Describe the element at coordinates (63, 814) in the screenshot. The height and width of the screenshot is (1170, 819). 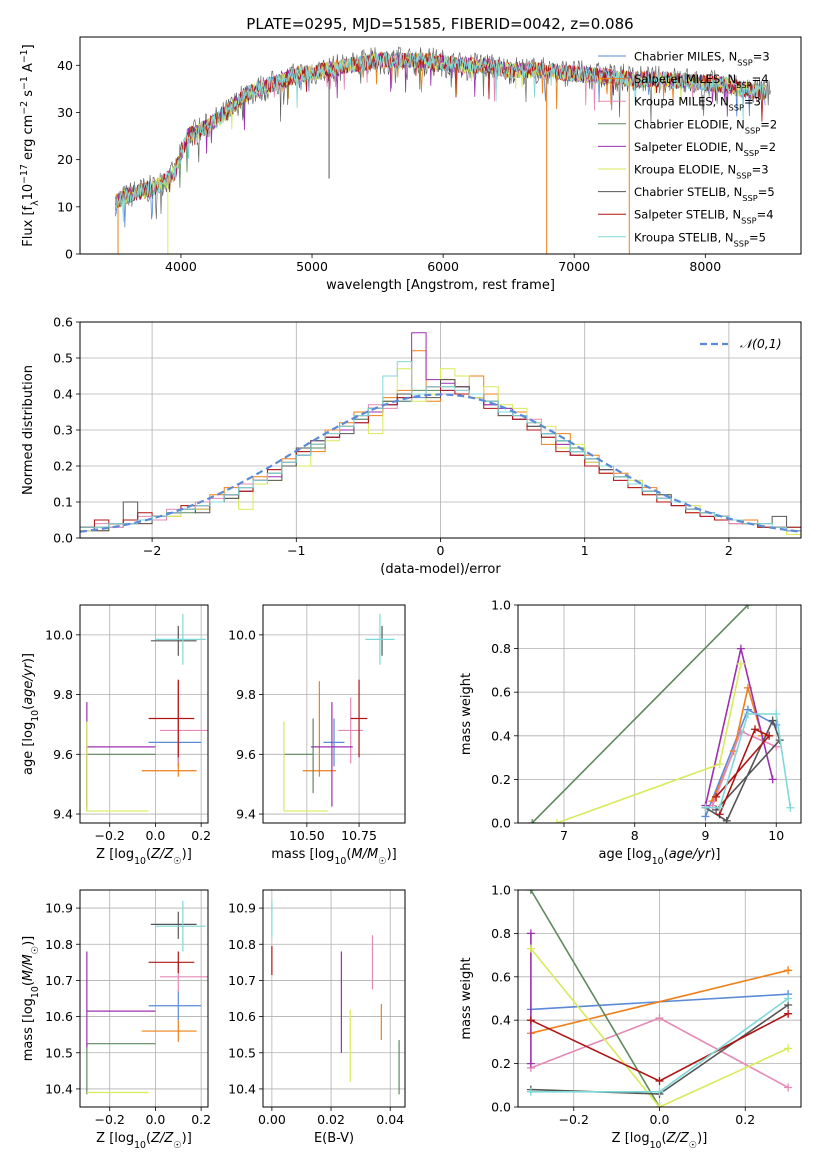
I see `y-tick-label: 9.4` at that location.